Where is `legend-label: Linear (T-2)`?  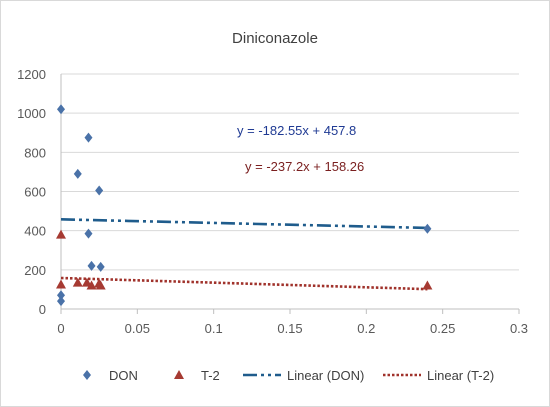
legend-label: Linear (T-2) is located at coordinates (460, 375).